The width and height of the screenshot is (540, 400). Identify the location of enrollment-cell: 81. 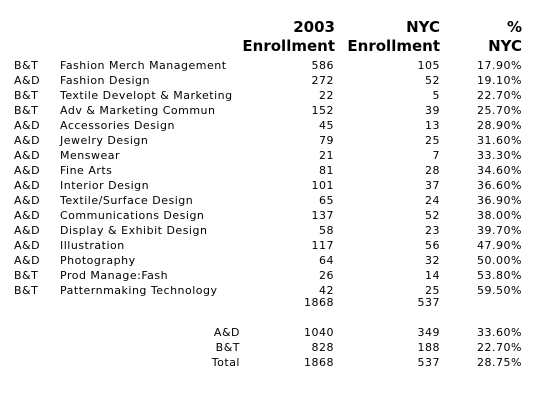
(326, 170).